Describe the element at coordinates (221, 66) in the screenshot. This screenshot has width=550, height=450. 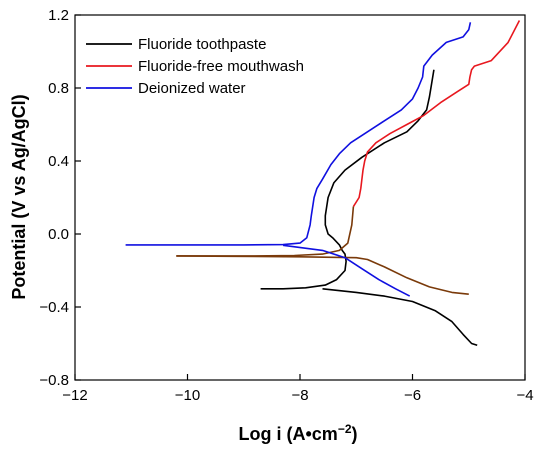
I see `legend-label-fluoride-free-mouthwash: Fluoride-free mouthwash` at that location.